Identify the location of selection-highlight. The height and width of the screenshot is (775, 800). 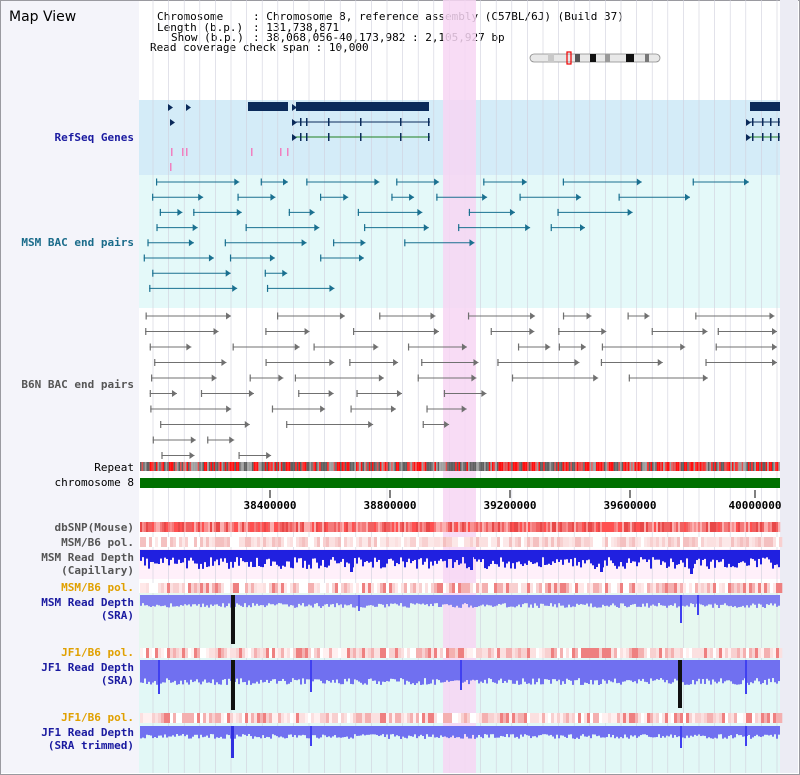
(459, 386).